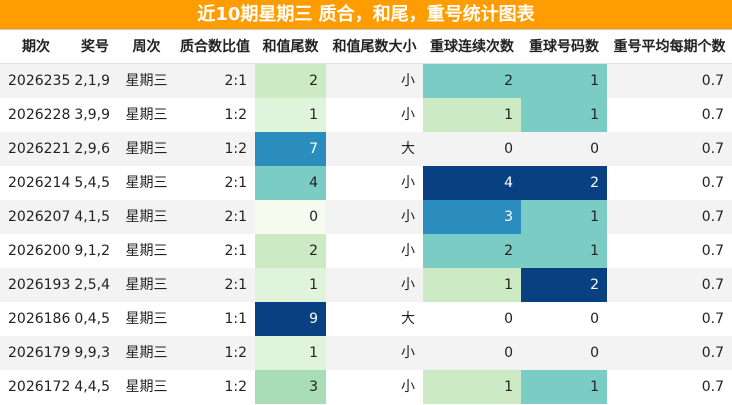 This screenshot has height=405, width=732. I want to click on table-row: 2026172 4,4,5 星期三 1:2 3 小 1 1 0.7, so click(366, 387).